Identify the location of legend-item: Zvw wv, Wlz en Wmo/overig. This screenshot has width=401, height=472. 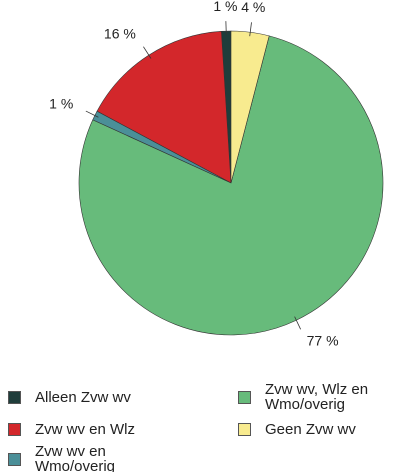
(318, 397).